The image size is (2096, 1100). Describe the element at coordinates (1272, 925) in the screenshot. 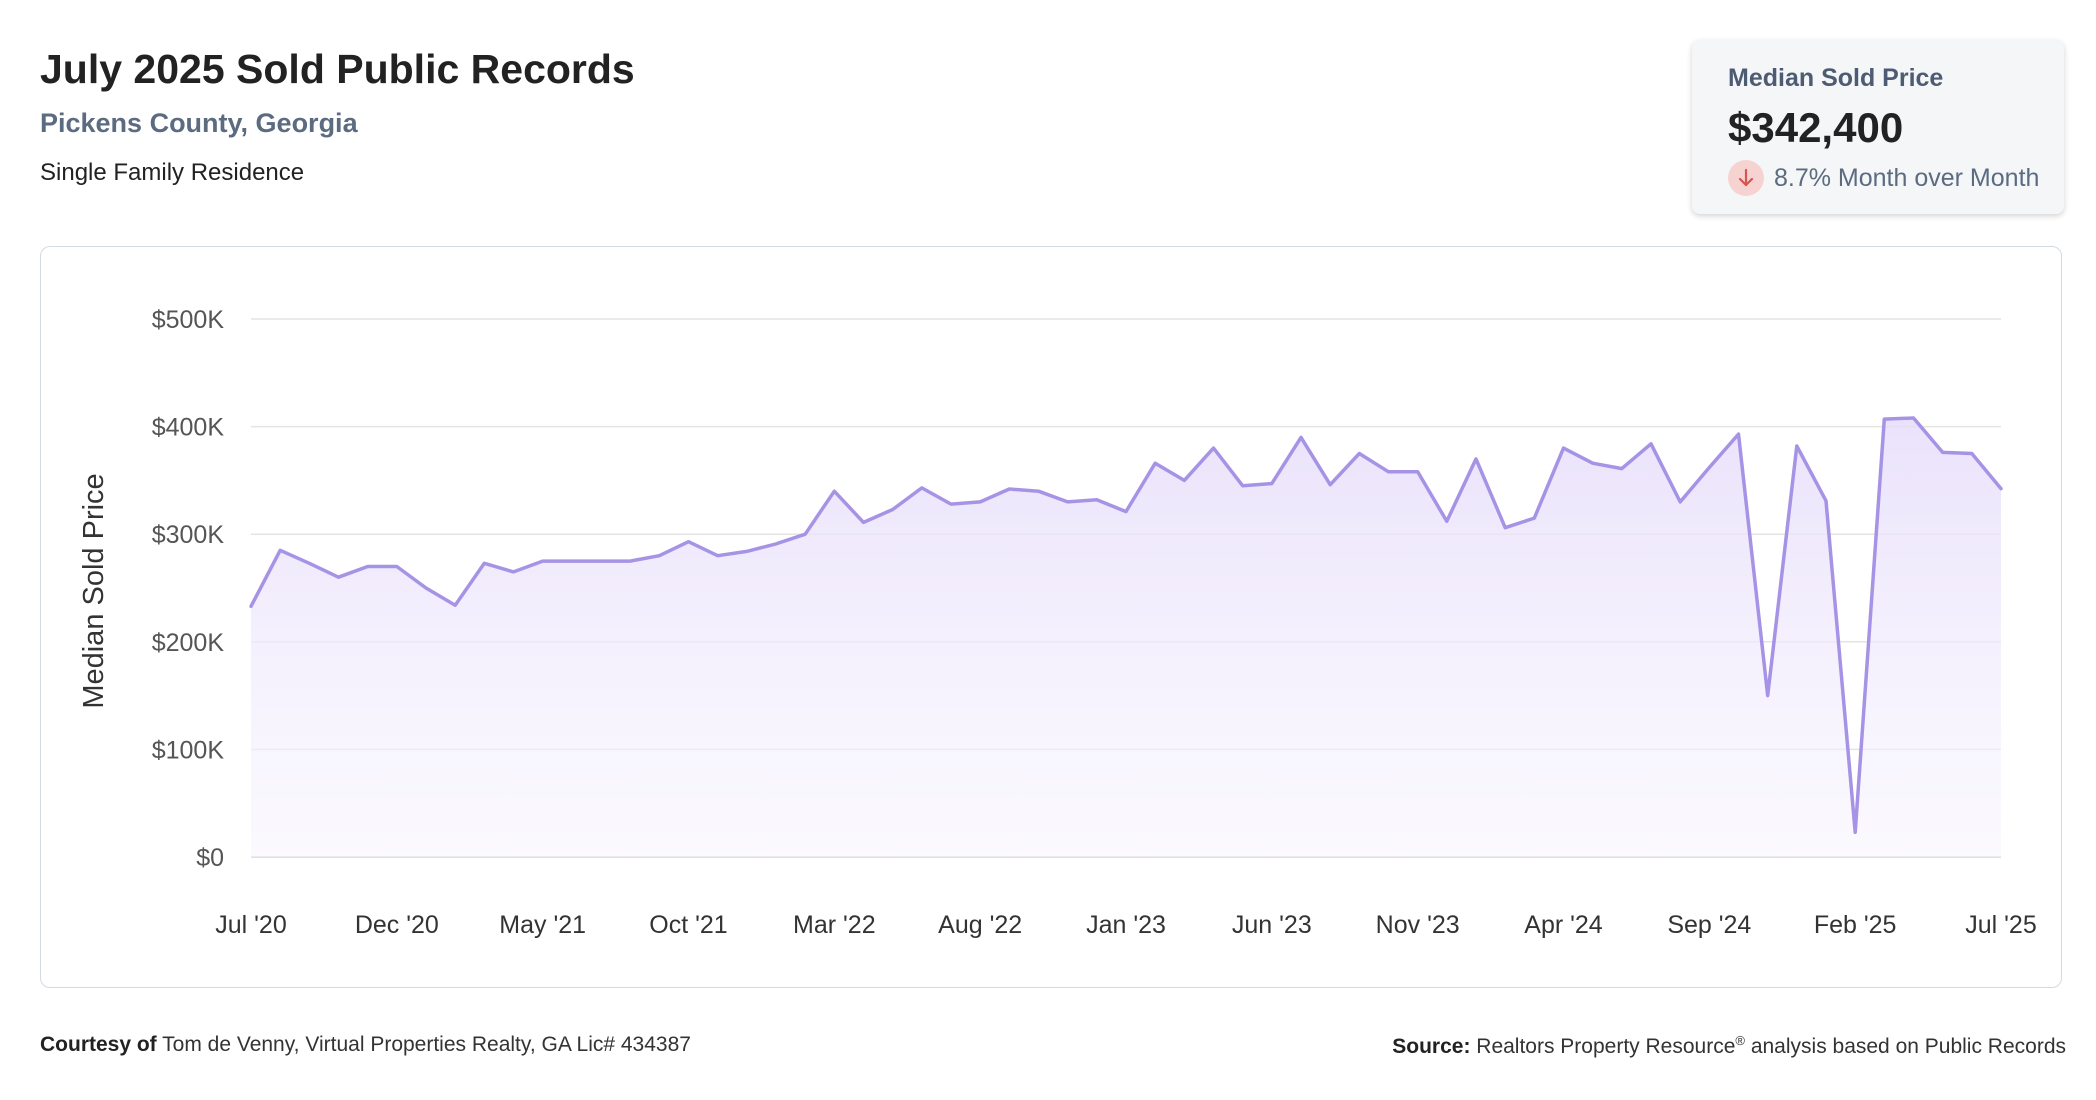

I see `x-tick-label: Jun '23` at that location.